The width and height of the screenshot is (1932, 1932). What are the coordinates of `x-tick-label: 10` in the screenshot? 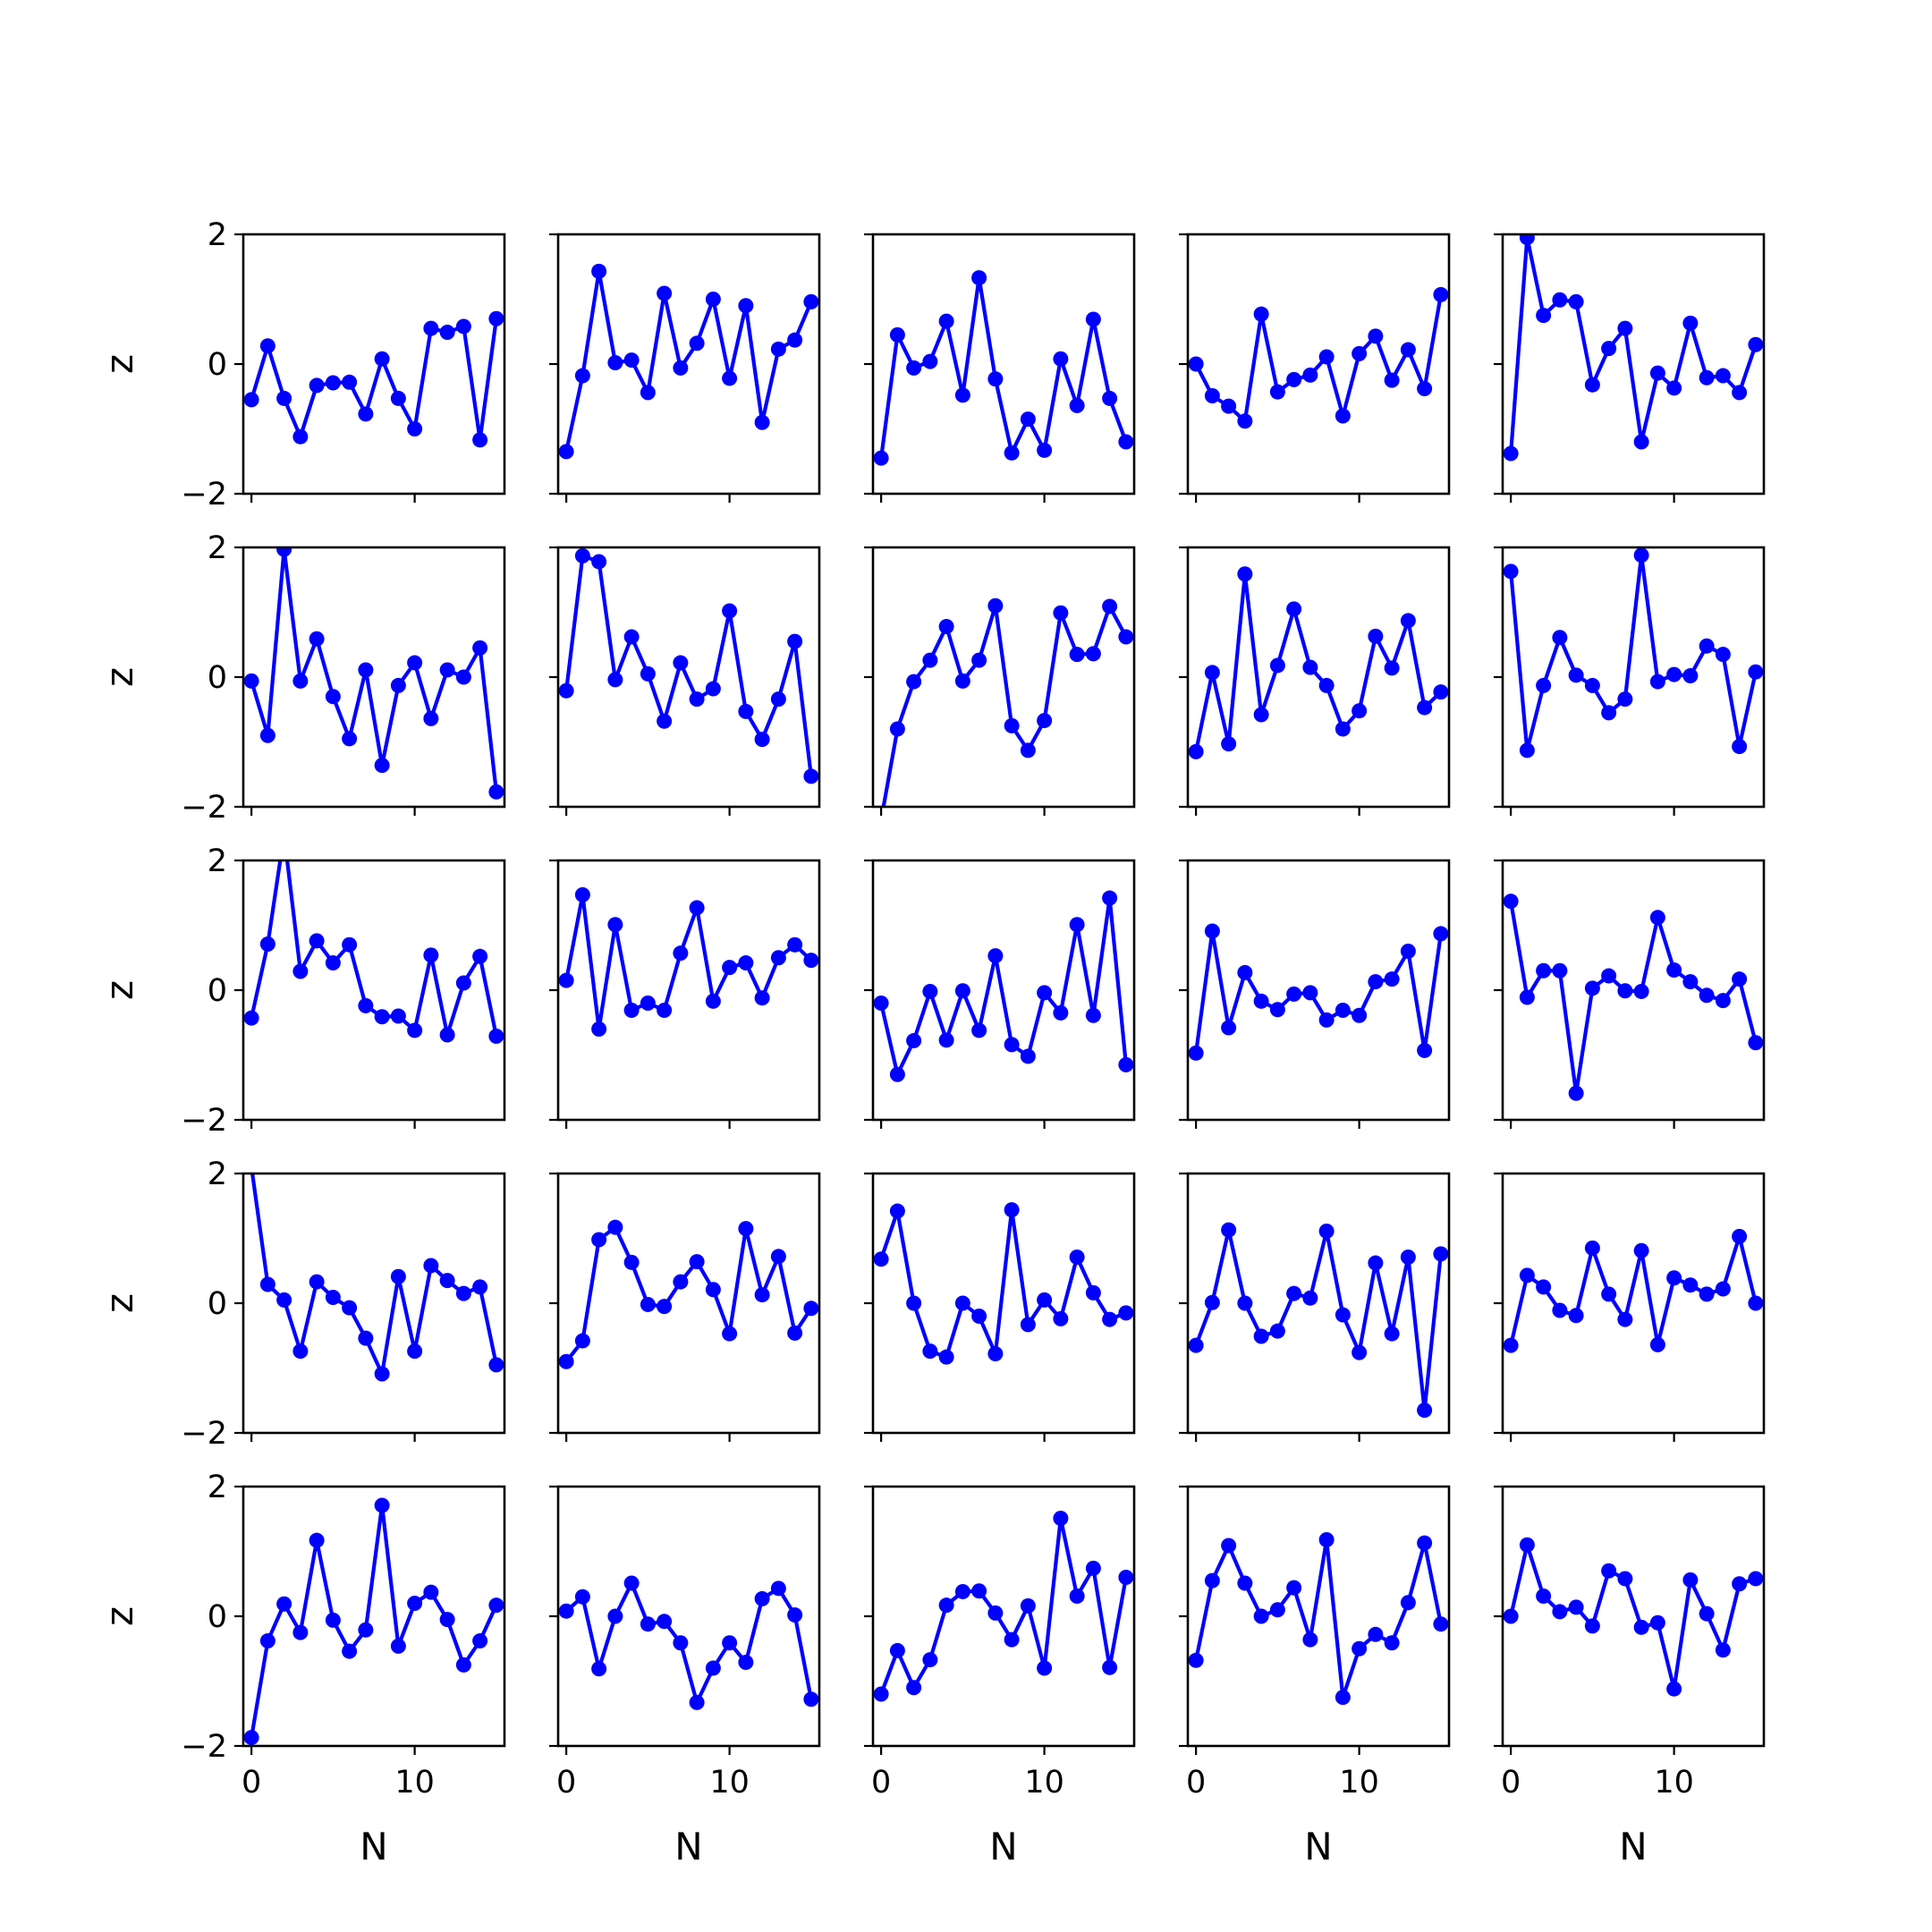 It's located at (414, 1783).